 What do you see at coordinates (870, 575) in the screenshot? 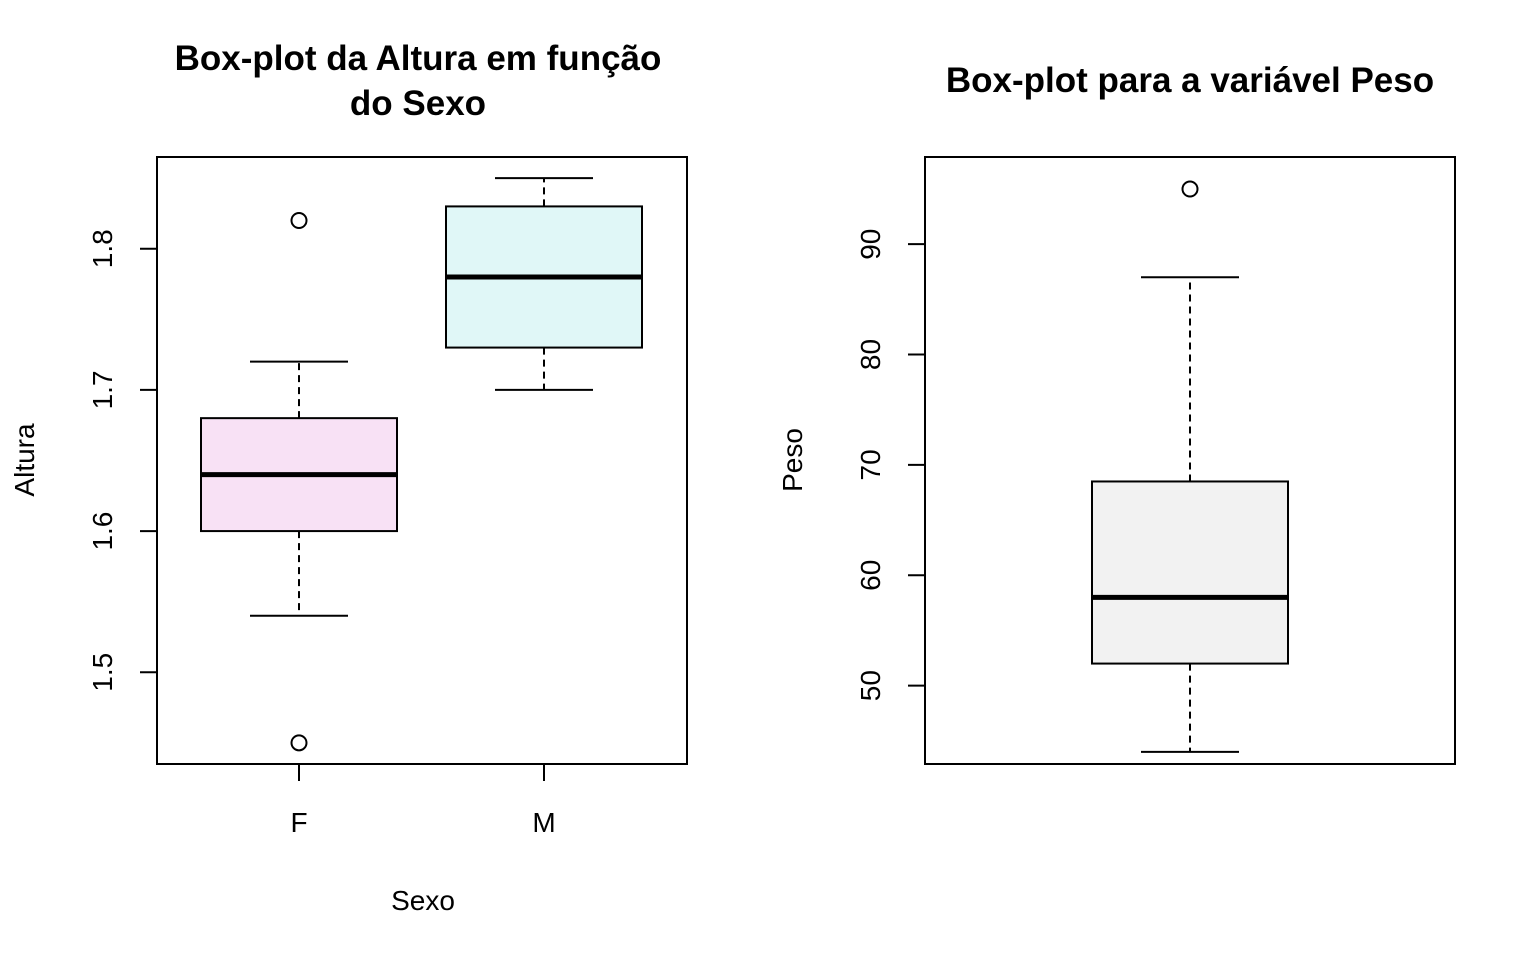
I see `y-tick-label: 60` at bounding box center [870, 575].